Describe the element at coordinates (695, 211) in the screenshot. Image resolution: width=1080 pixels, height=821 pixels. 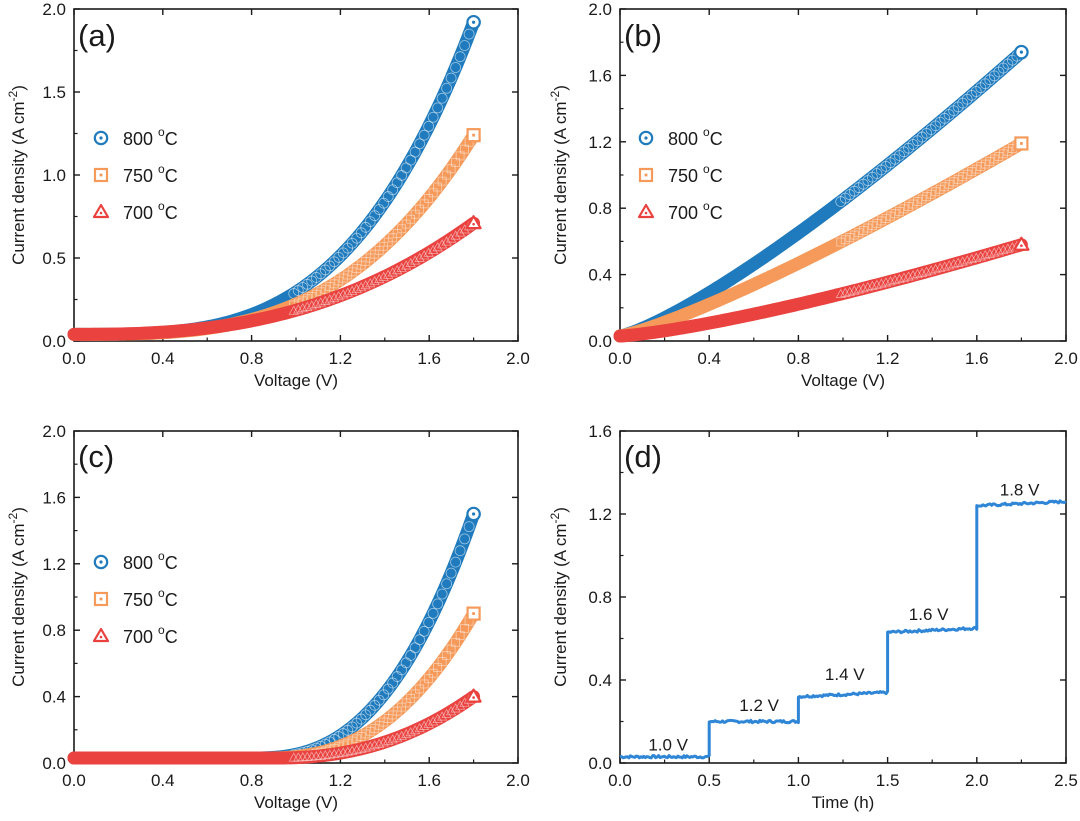
I see `legend-label: 700 oC` at that location.